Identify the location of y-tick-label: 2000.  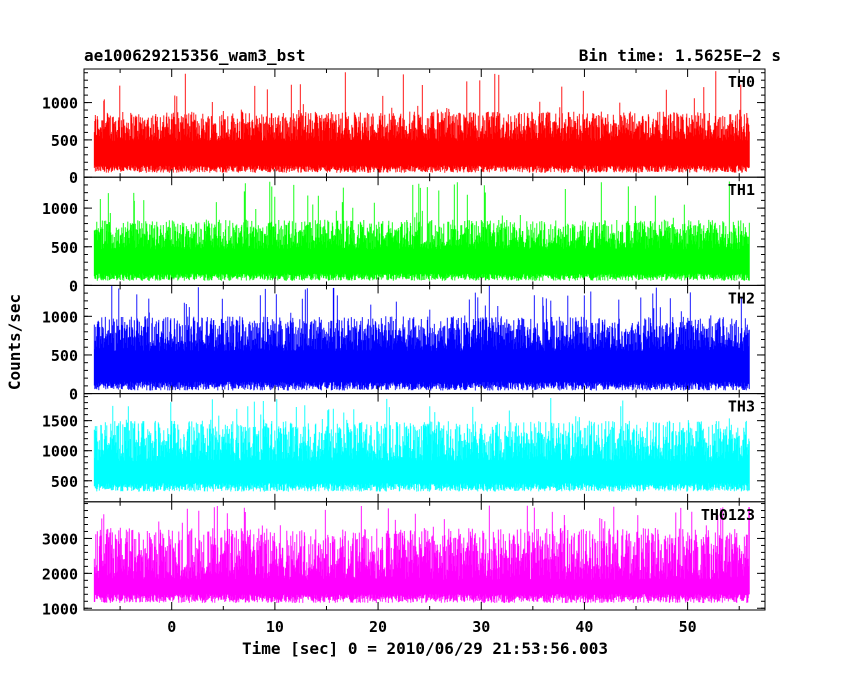
(60, 574).